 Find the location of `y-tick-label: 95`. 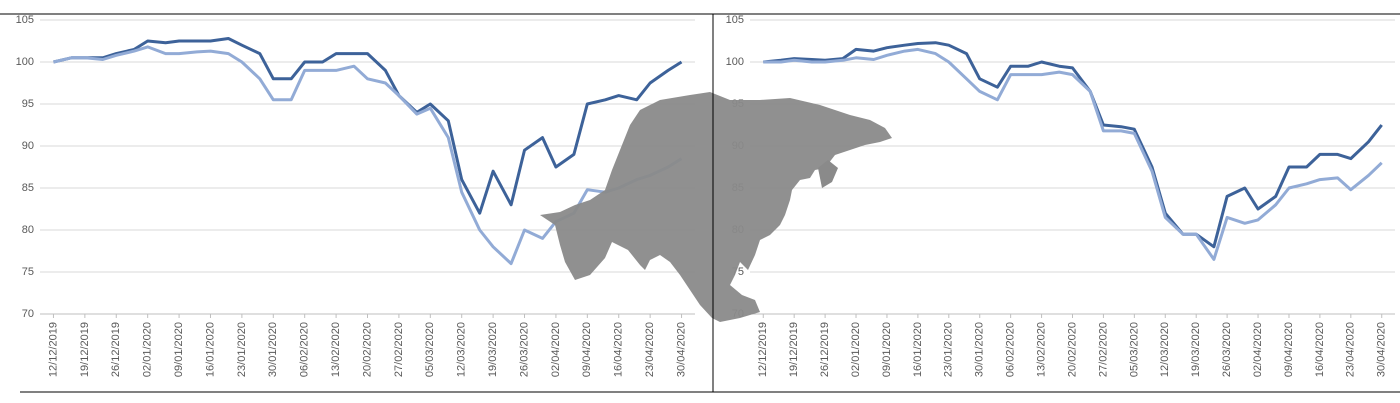

y-tick-label: 95 is located at coordinates (28, 104).